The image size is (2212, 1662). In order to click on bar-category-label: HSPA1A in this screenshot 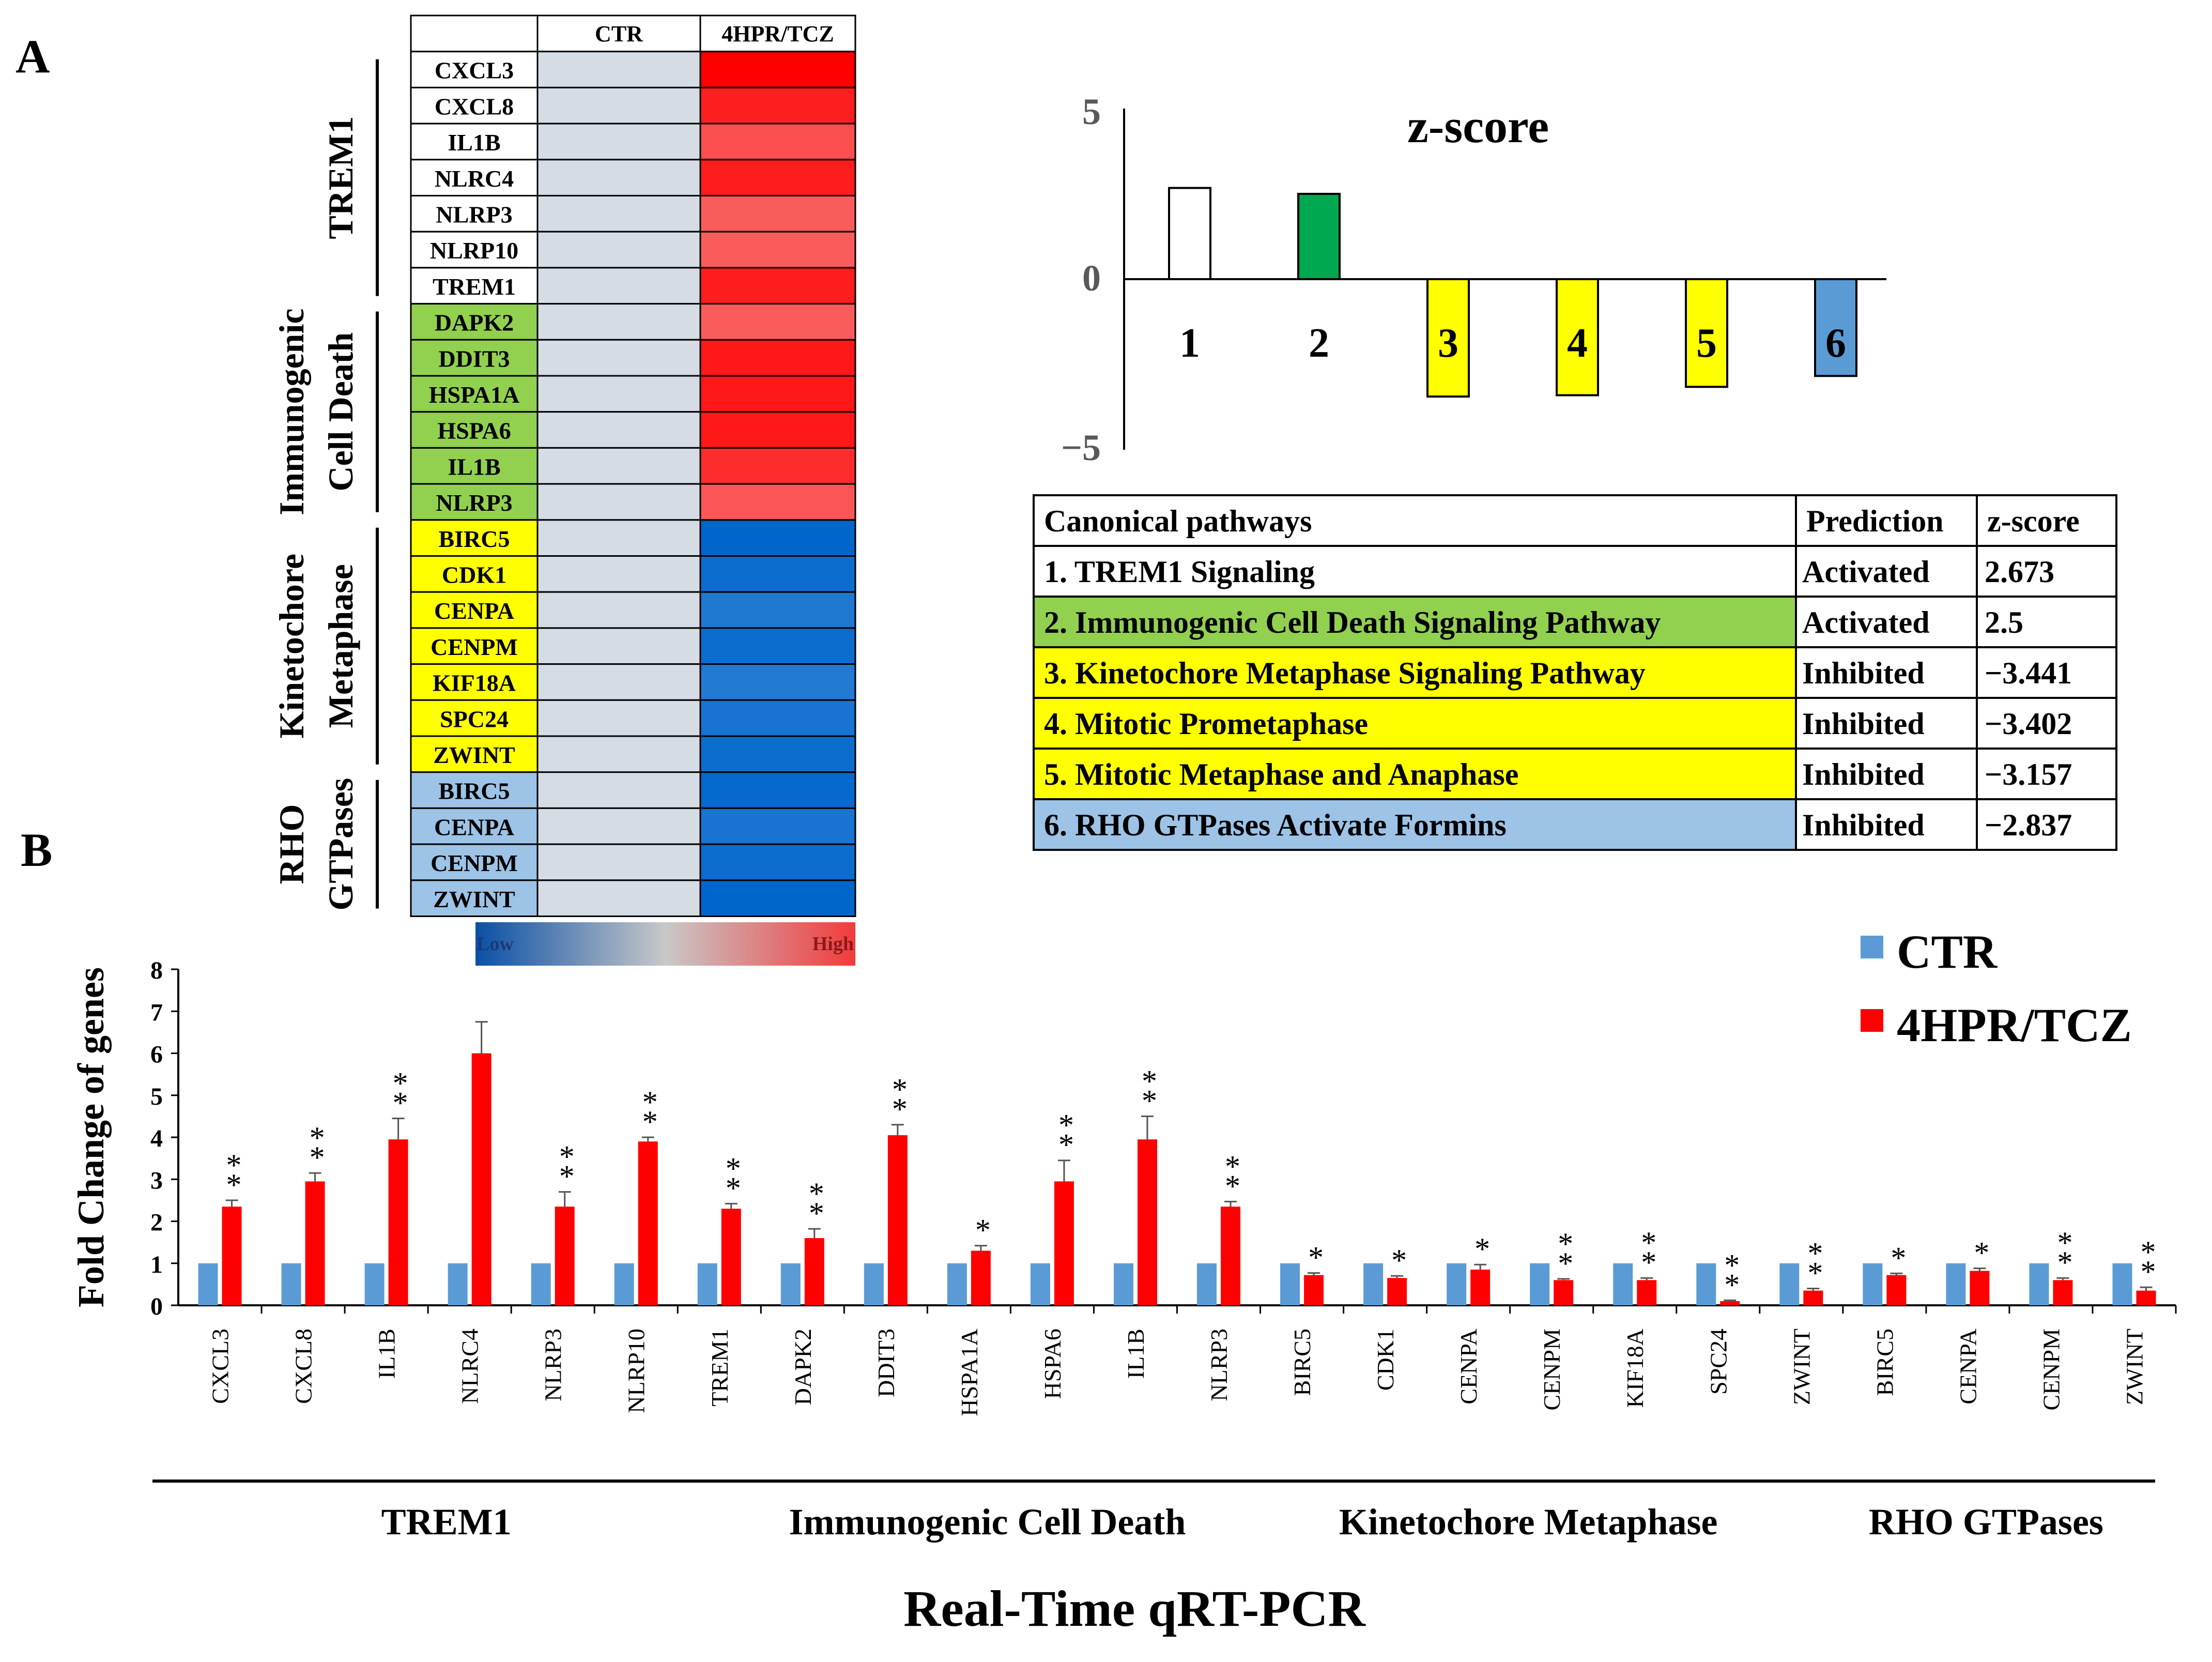, I will do `click(969, 1372)`.